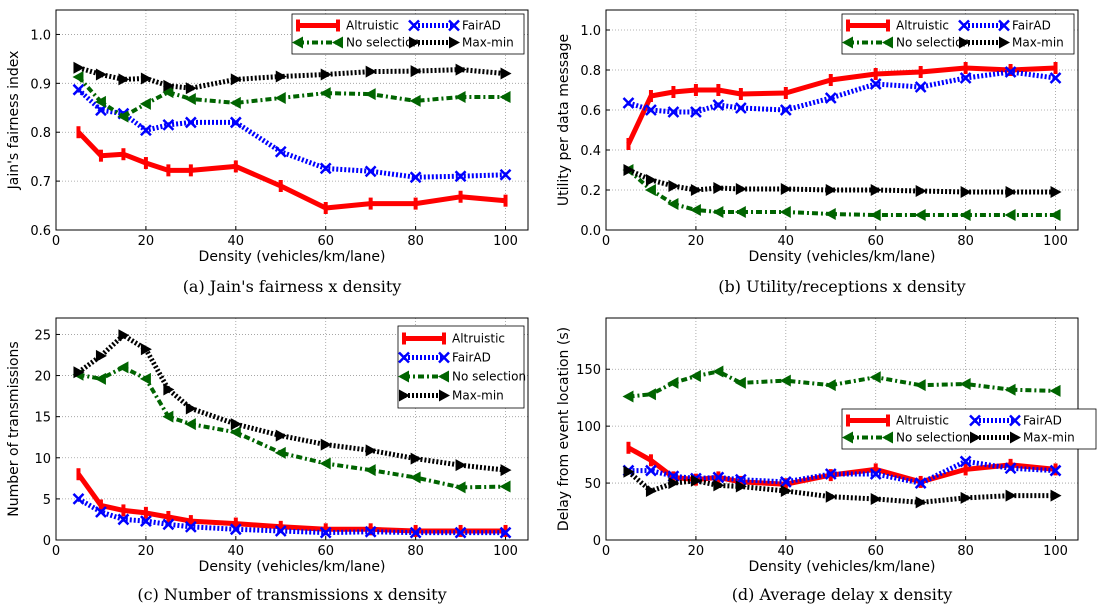  I want to click on legend-label: Altruistic, so click(922, 421).